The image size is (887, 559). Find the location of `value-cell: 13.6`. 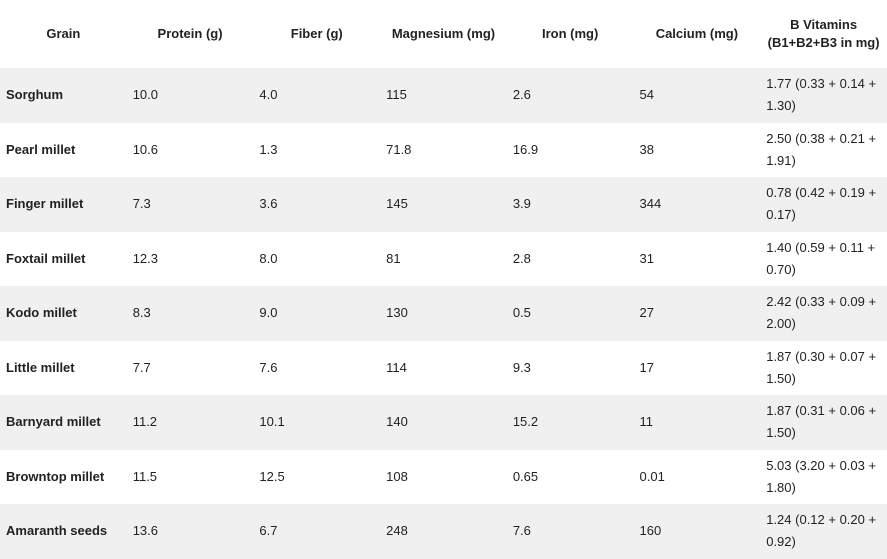

value-cell: 13.6 is located at coordinates (145, 531).